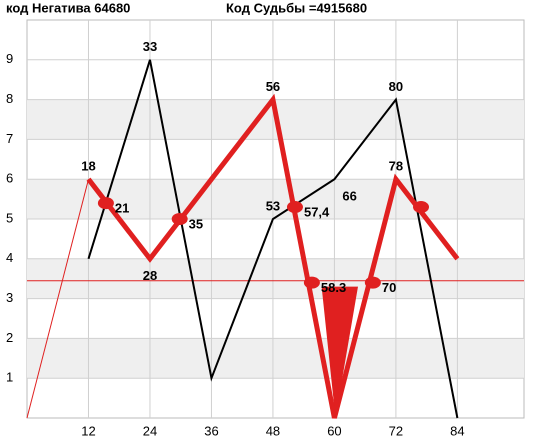  I want to click on data-label: 33, so click(150, 46).